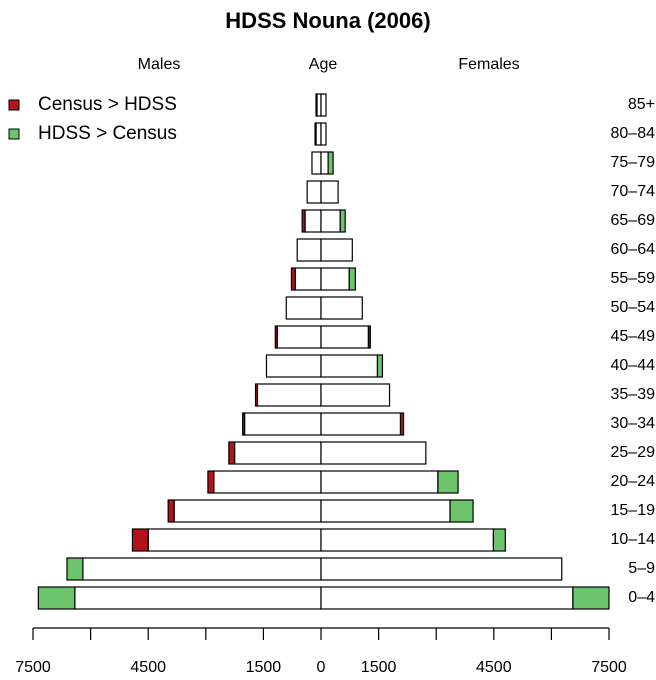 This screenshot has width=656, height=680. What do you see at coordinates (633, 220) in the screenshot?
I see `age-label: 65–69` at bounding box center [633, 220].